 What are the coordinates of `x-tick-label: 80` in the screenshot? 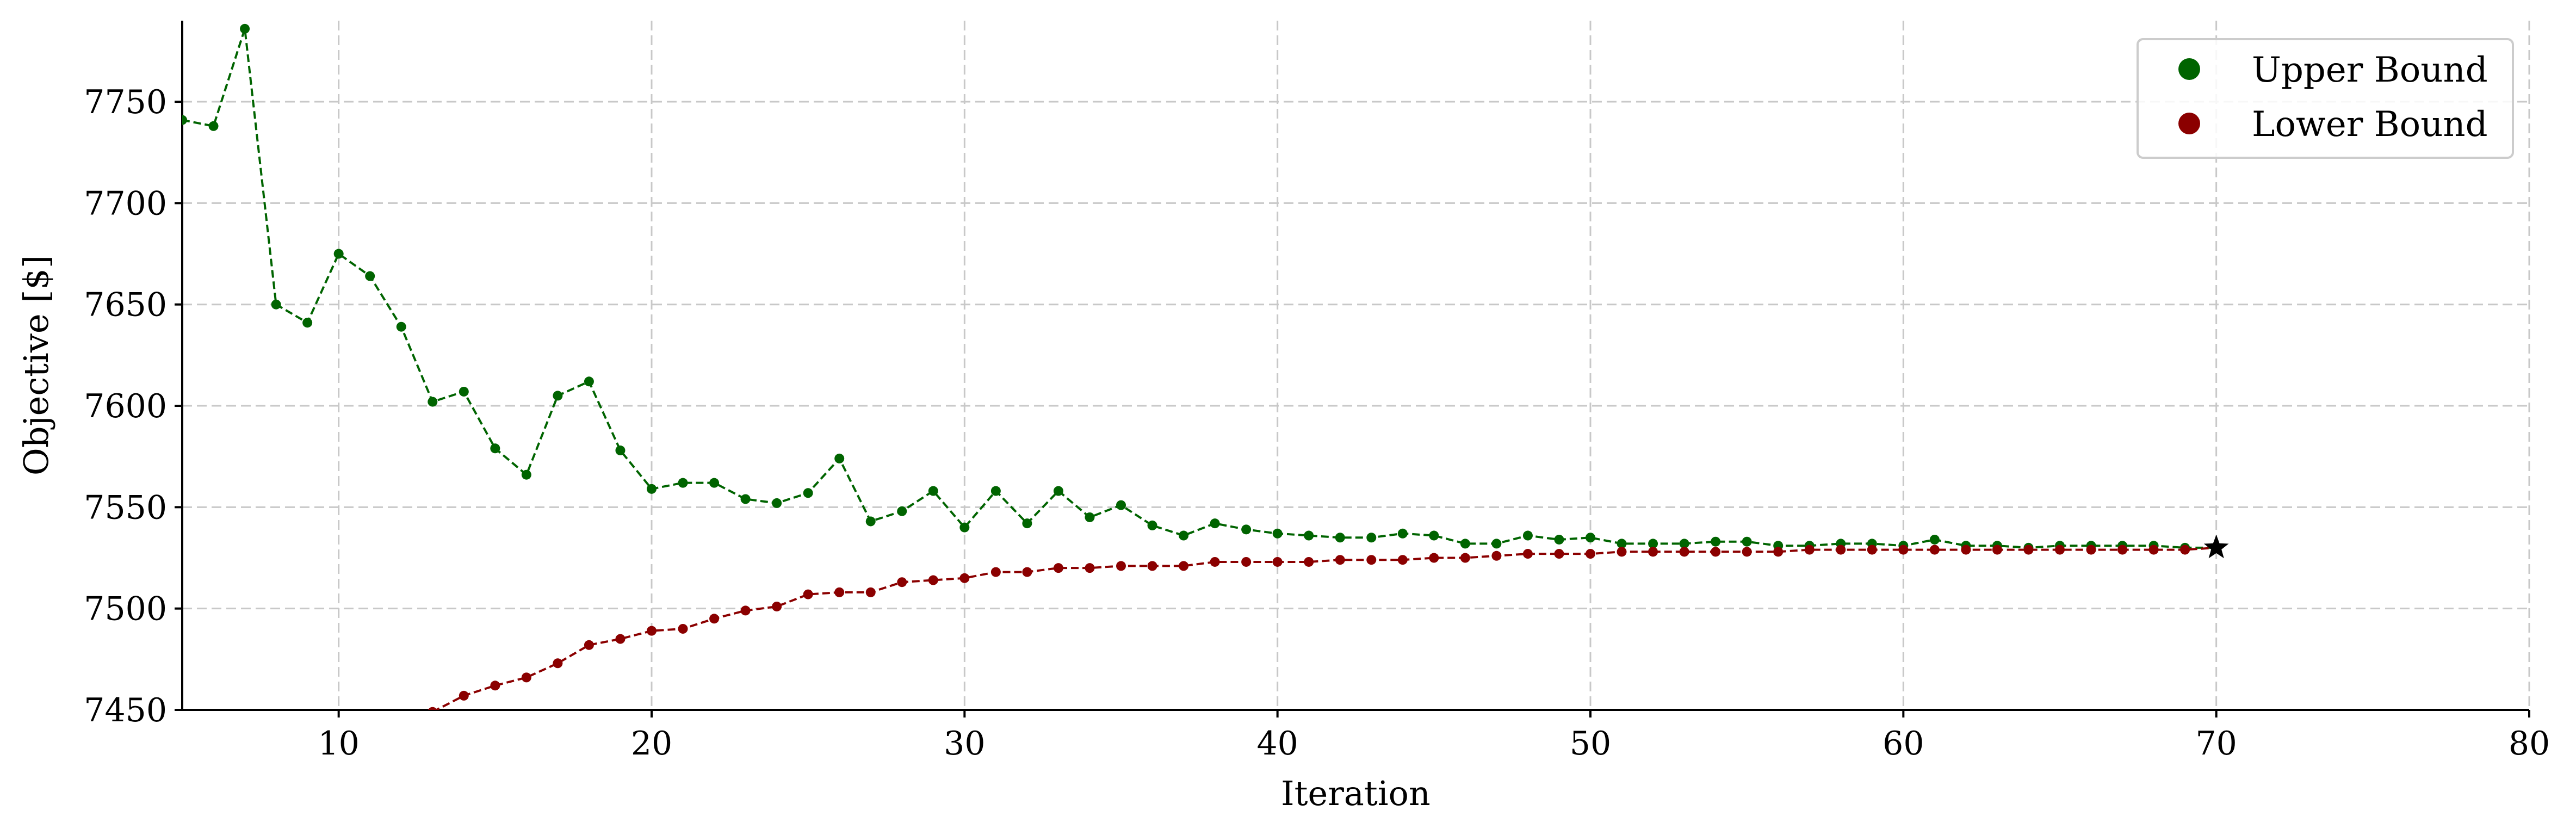 It's located at (2529, 744).